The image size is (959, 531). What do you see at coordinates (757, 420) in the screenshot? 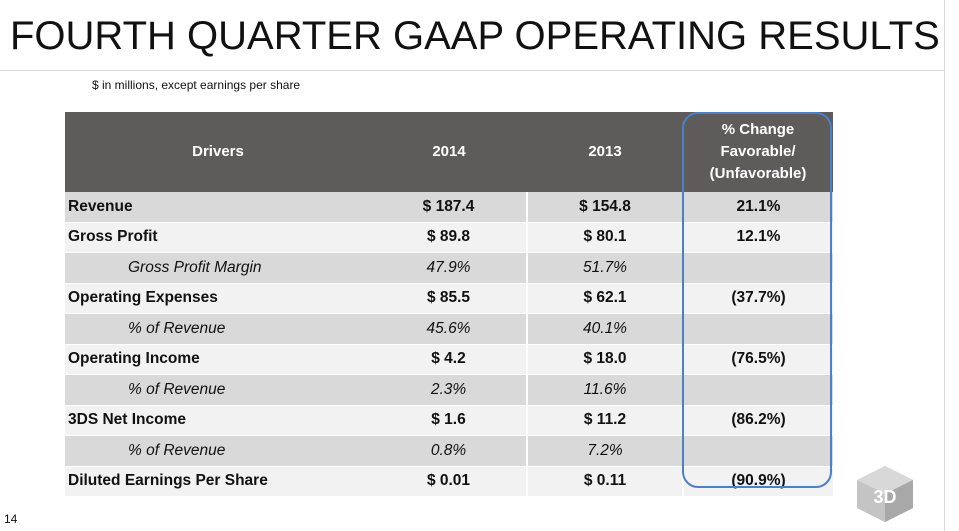
I see `change-value: (86.2%)` at bounding box center [757, 420].